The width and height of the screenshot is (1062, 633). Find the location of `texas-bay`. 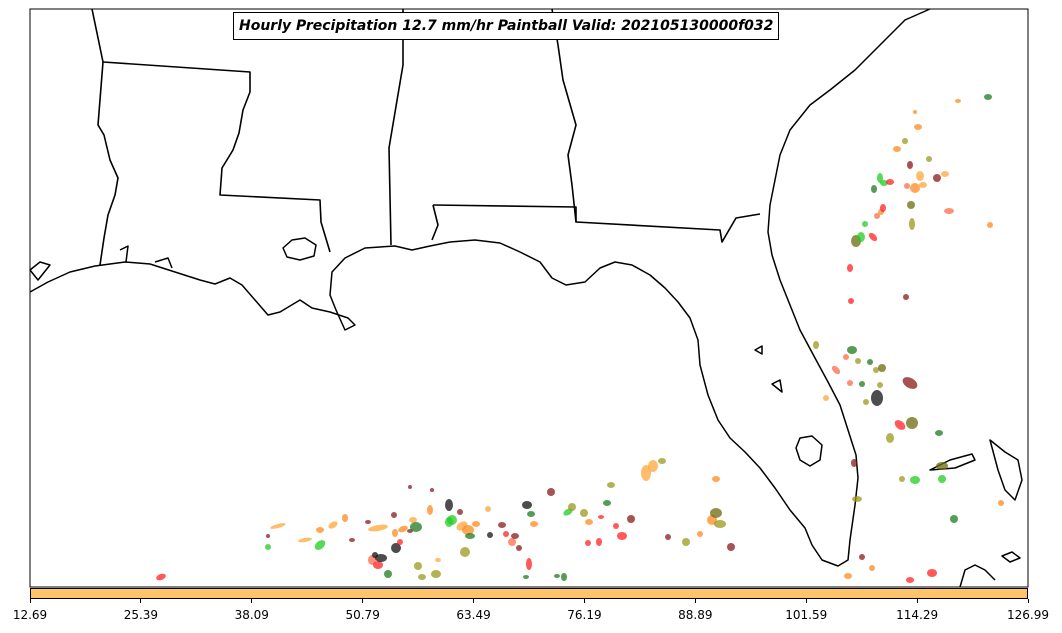

texas-bay is located at coordinates (40, 271).